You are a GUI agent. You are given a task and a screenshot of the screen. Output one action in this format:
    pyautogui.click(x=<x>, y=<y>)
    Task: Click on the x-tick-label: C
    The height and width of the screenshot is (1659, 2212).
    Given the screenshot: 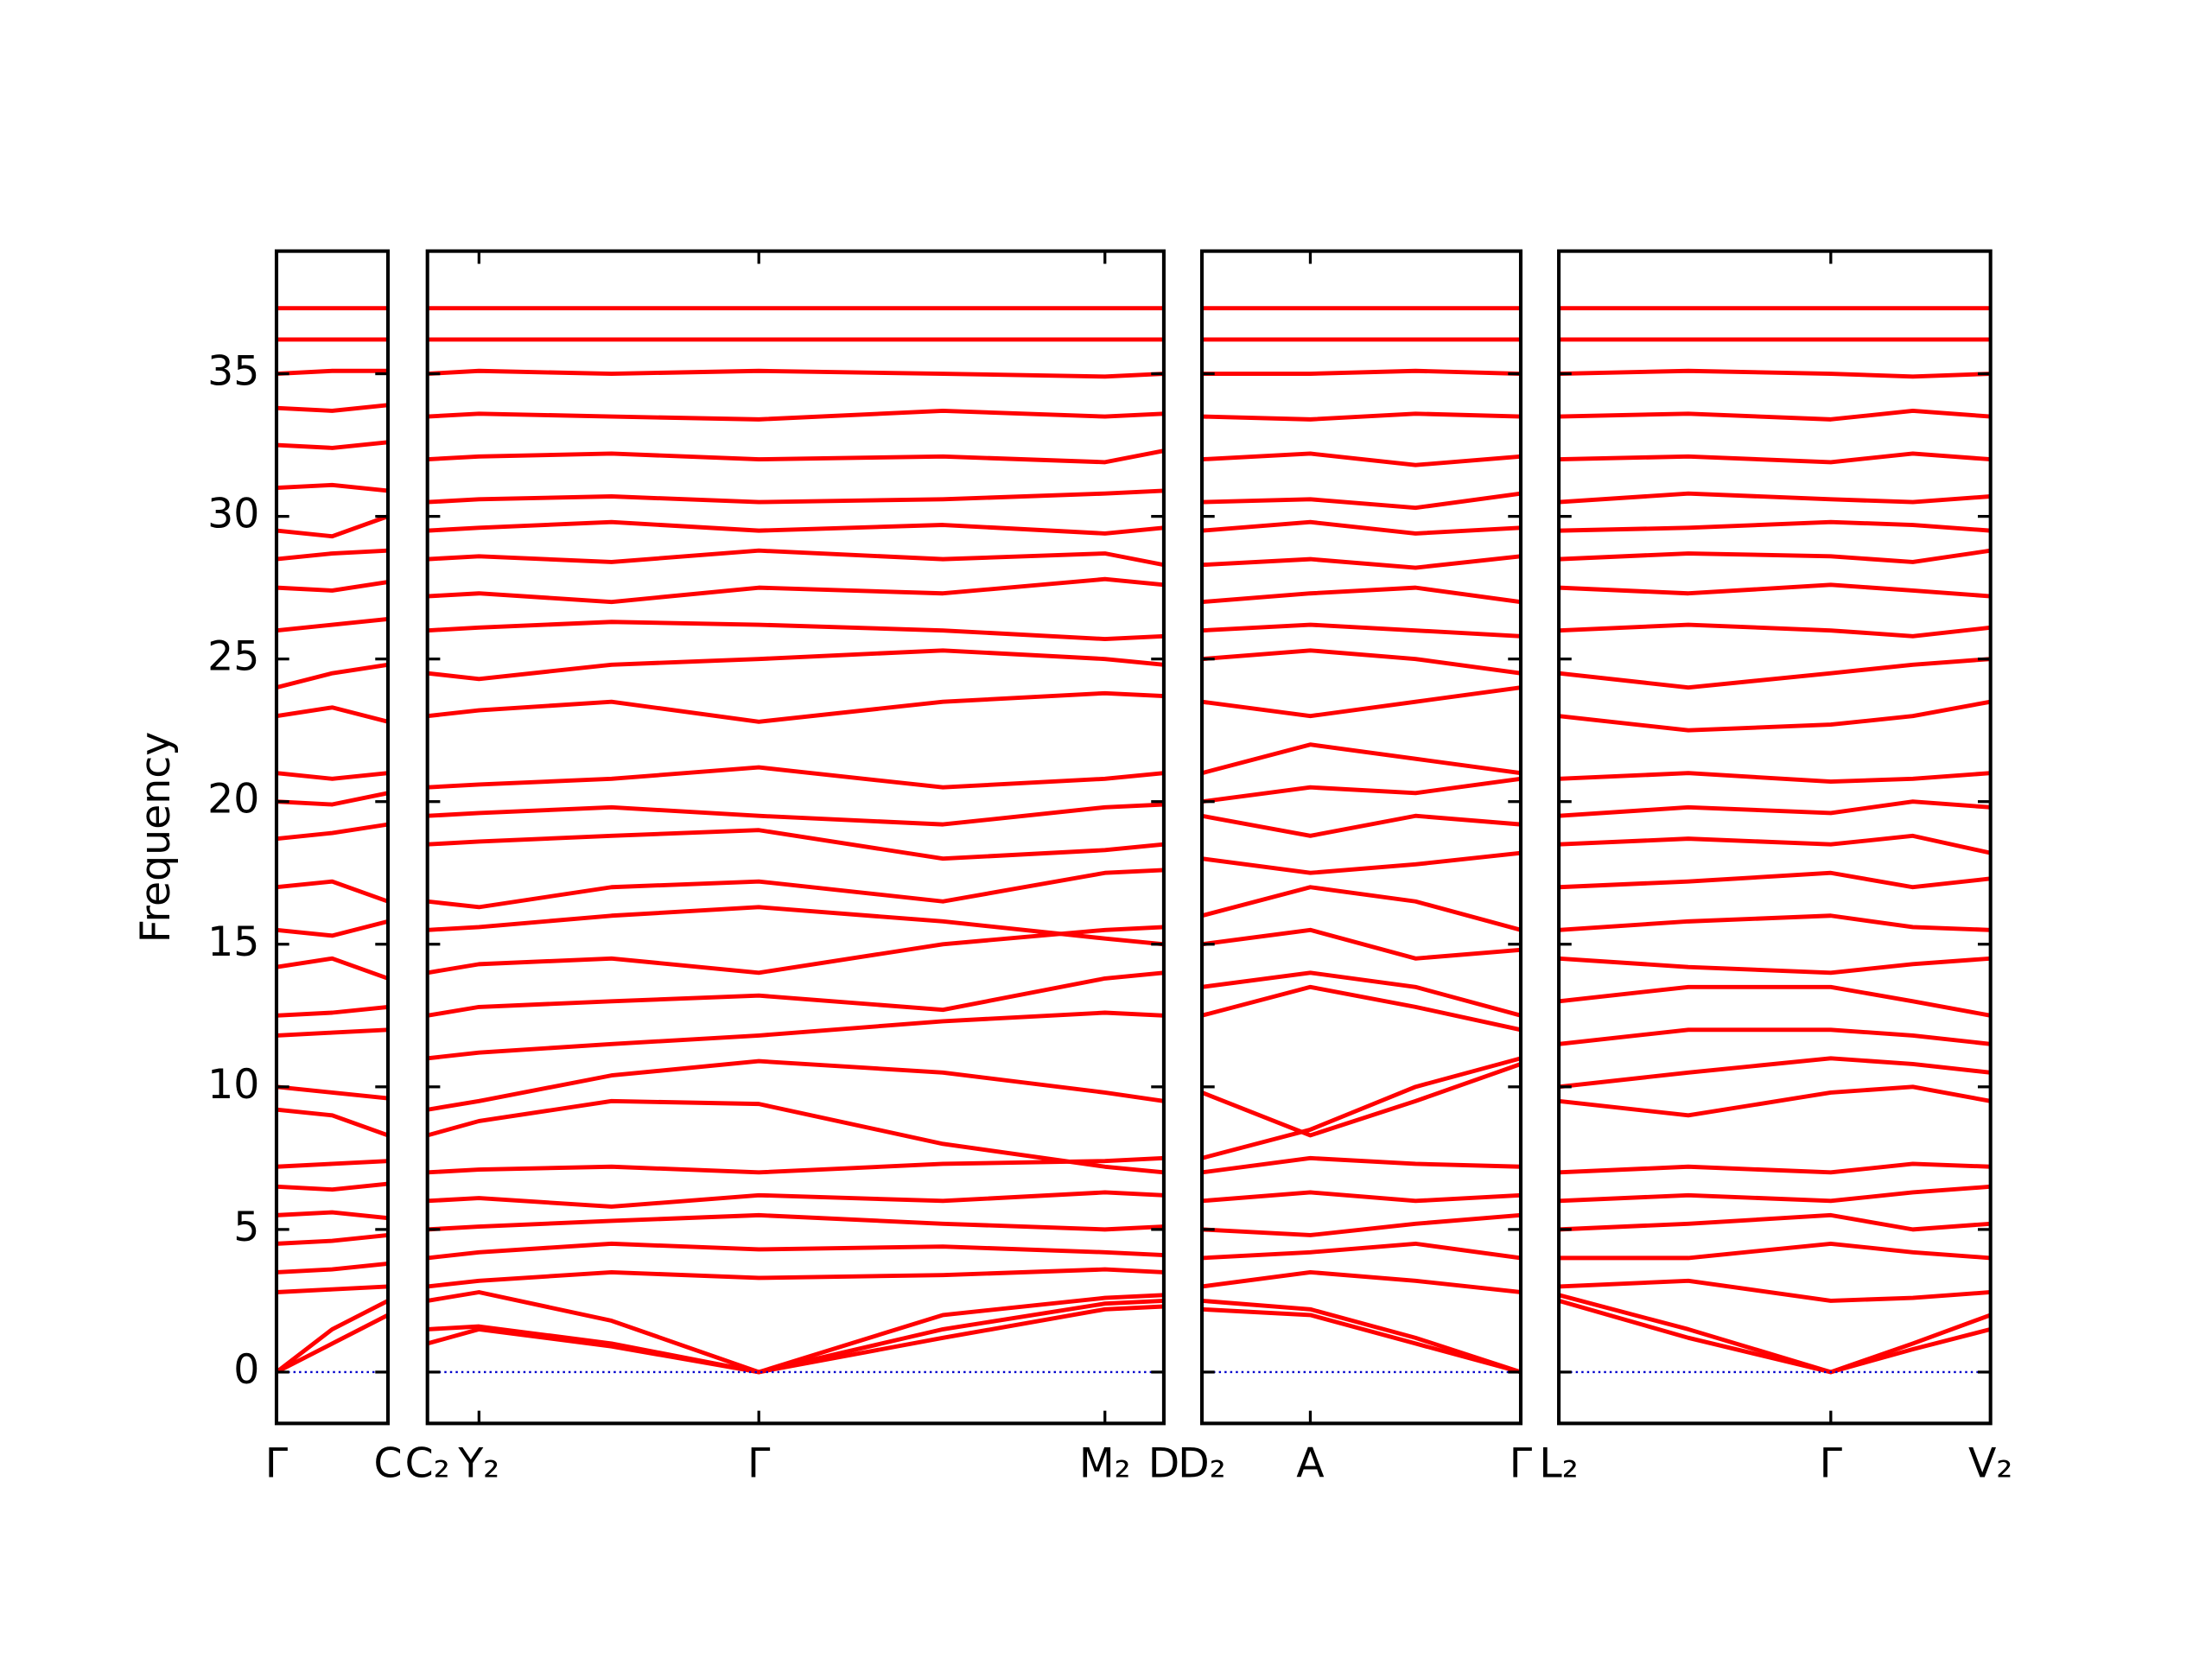 What is the action you would take?
    pyautogui.click(x=387, y=1463)
    